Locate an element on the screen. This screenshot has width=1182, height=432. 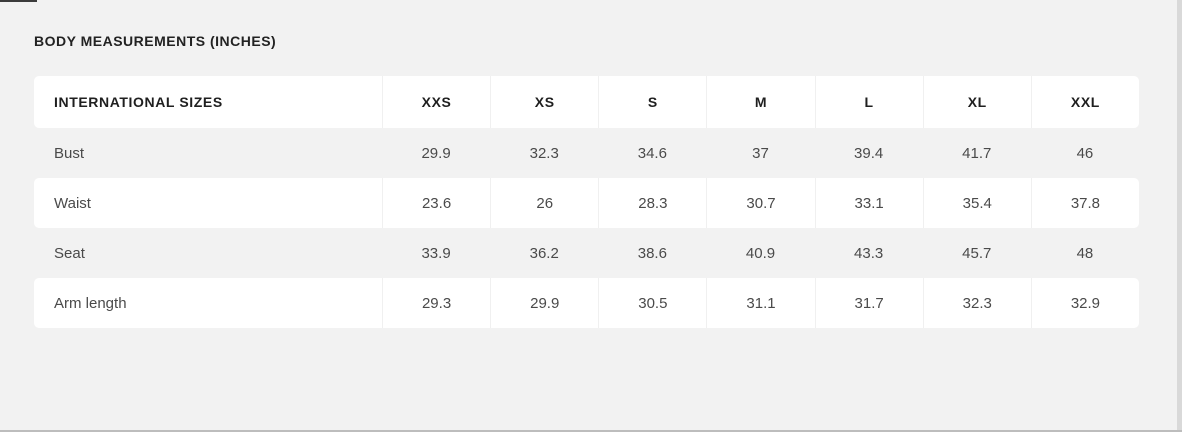
table-header-row: INTERNATIONAL SIZES XXS XS S M L XL XXL is located at coordinates (586, 102).